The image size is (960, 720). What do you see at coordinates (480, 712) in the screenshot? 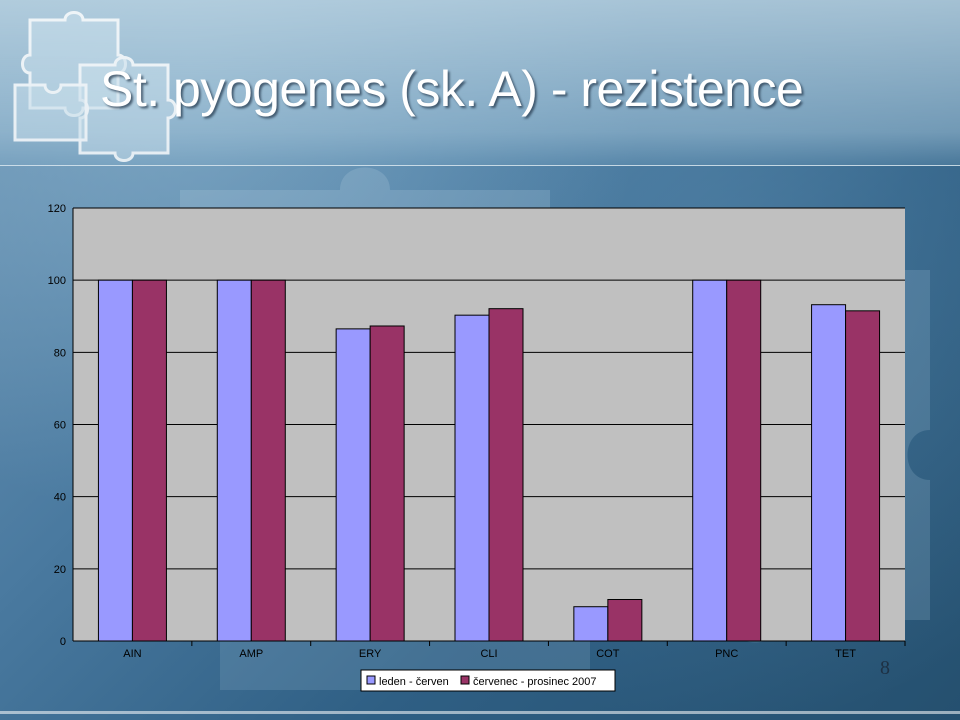
I see `bottom-divider` at bounding box center [480, 712].